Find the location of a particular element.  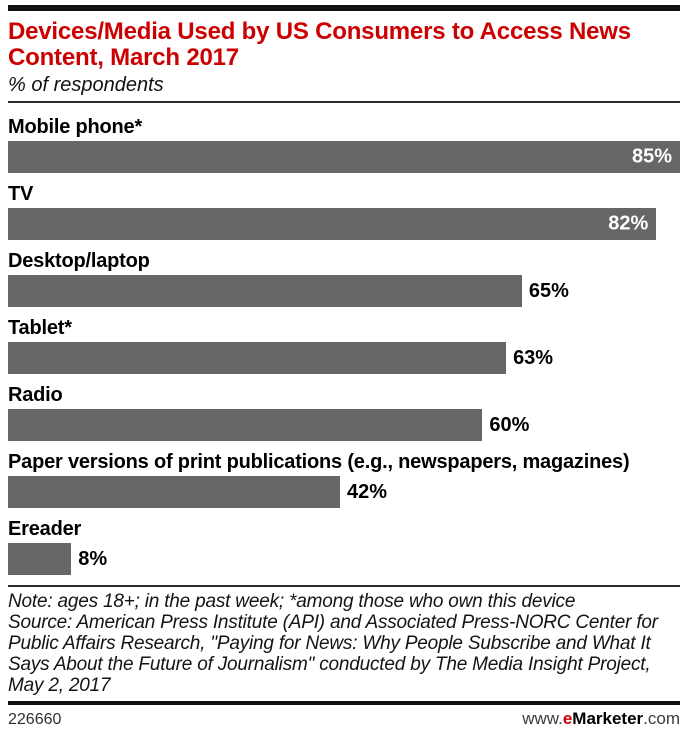

bar-value-label: 60% is located at coordinates (509, 424).